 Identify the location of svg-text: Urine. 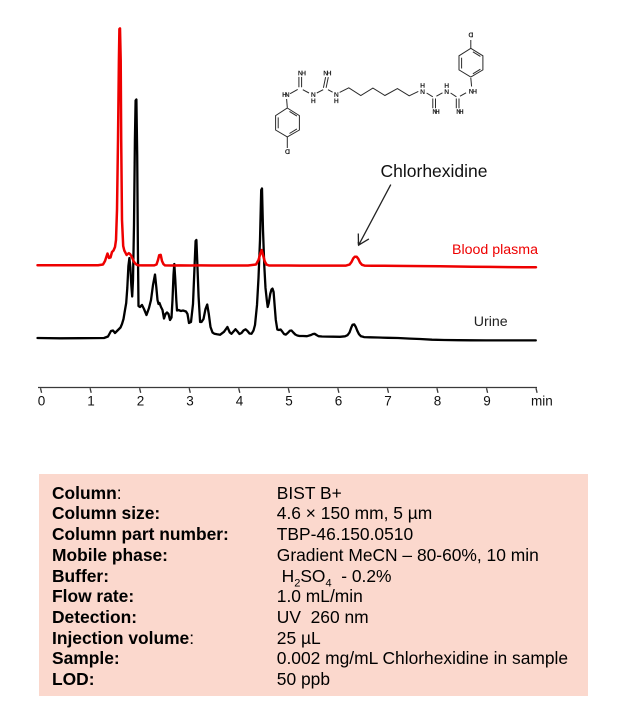
(491, 322).